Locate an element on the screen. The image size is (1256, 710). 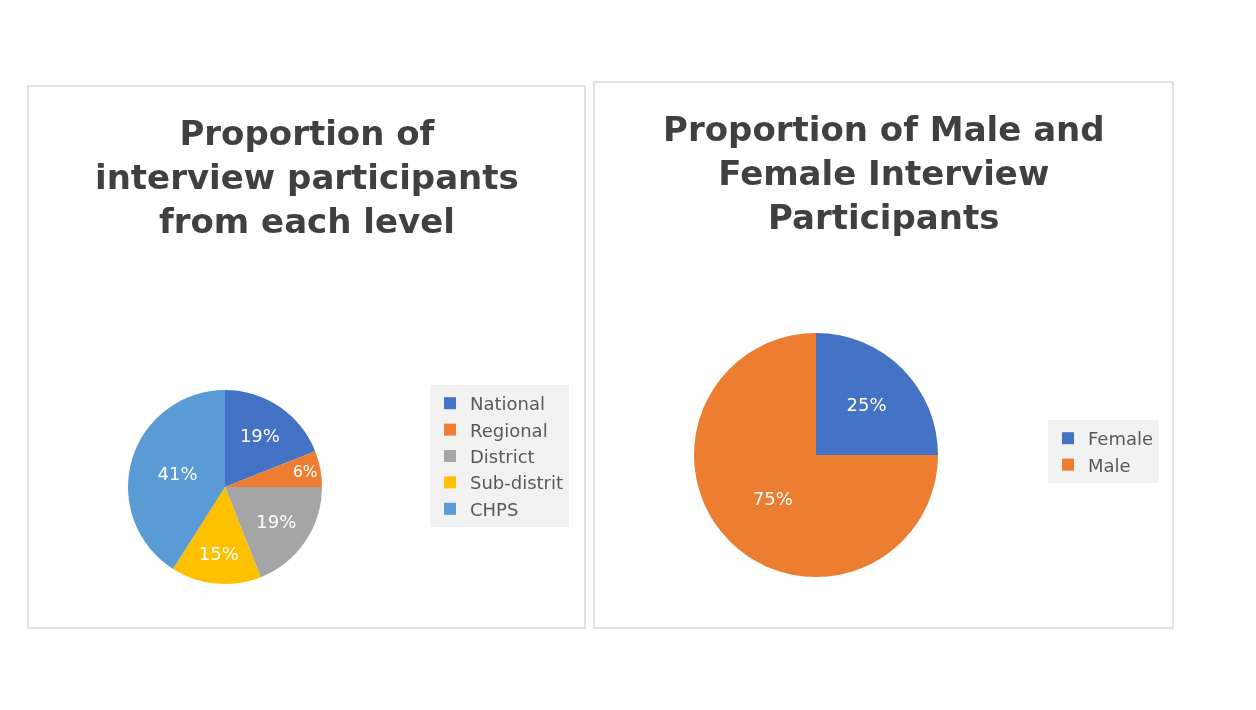
data-label: 75% is located at coordinates (772, 498).